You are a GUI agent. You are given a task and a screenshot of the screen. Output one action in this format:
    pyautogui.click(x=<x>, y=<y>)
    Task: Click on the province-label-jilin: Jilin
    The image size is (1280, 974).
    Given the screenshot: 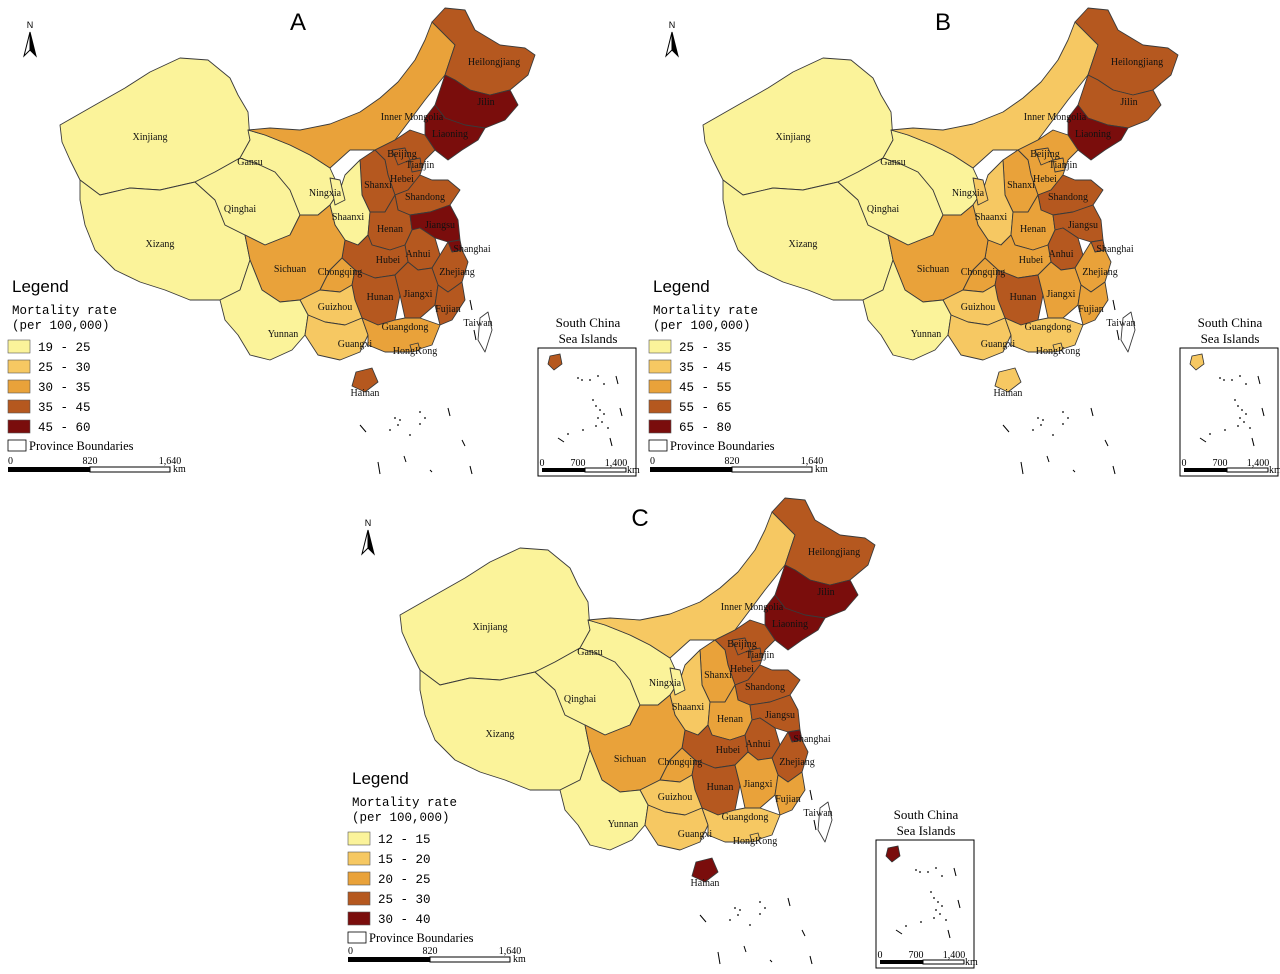 What is the action you would take?
    pyautogui.click(x=1128, y=102)
    